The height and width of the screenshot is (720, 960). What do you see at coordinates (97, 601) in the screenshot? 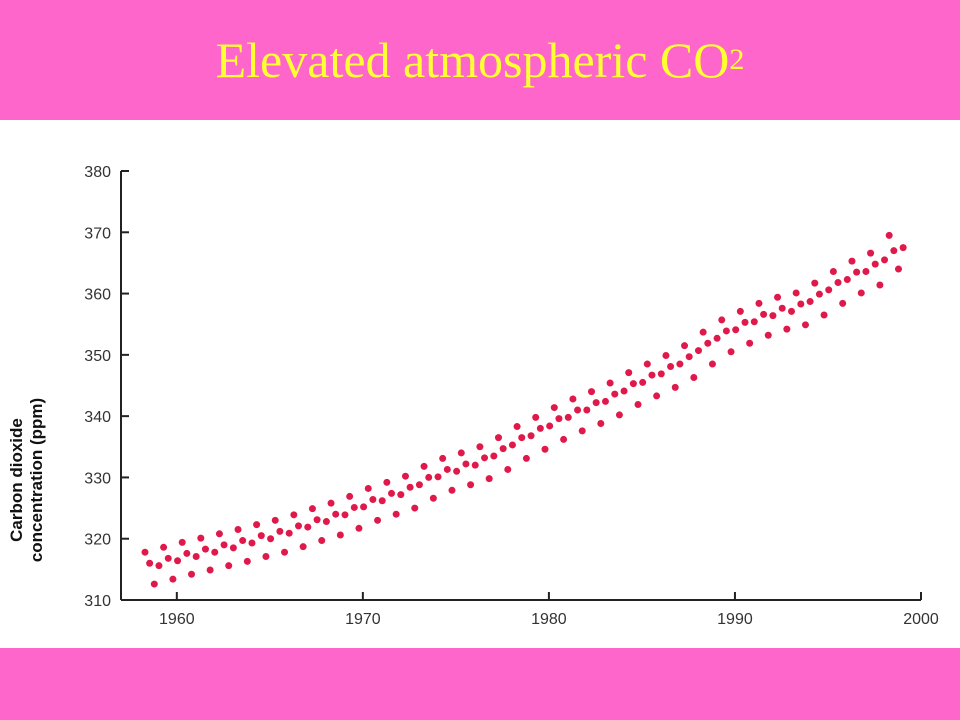
I see `y-tick-label: 310` at bounding box center [97, 601].